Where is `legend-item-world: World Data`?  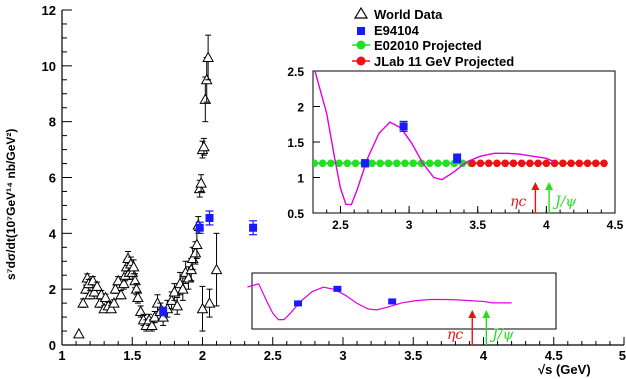 legend-item-world: World Data is located at coordinates (398, 14).